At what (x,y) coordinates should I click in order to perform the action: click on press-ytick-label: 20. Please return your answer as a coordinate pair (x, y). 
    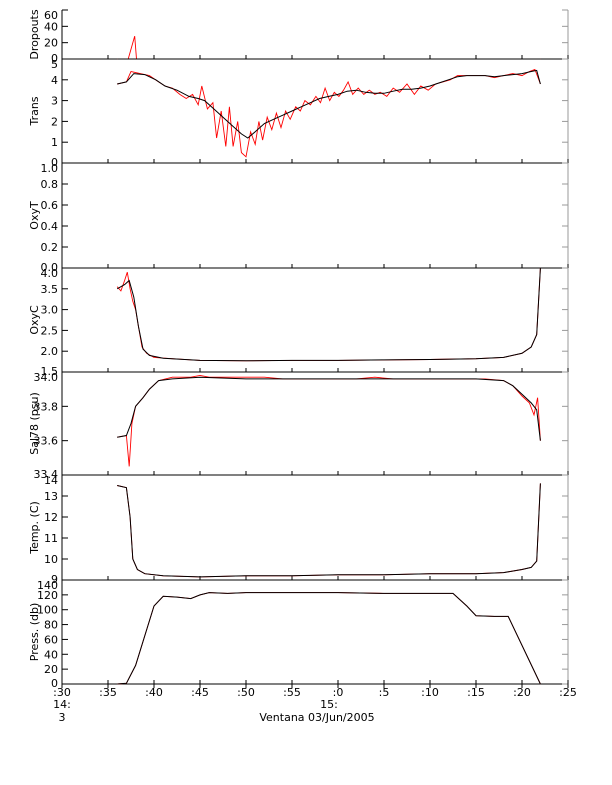
    Looking at the image, I should click on (51, 669).